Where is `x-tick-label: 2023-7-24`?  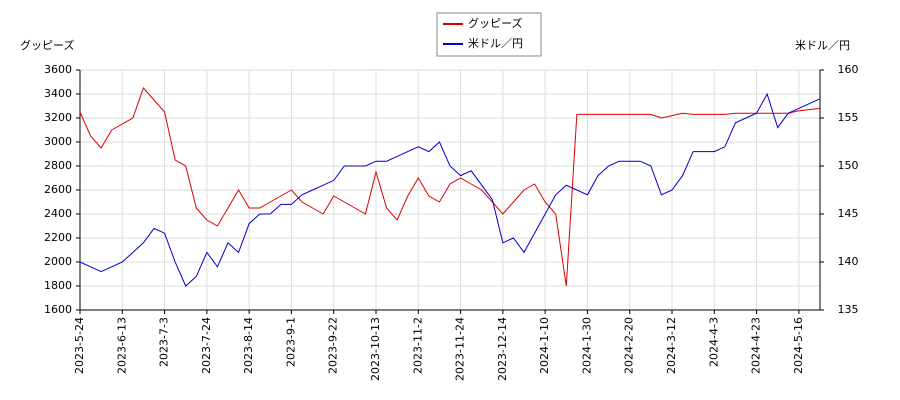
x-tick-label: 2023-7-24 is located at coordinates (206, 345).